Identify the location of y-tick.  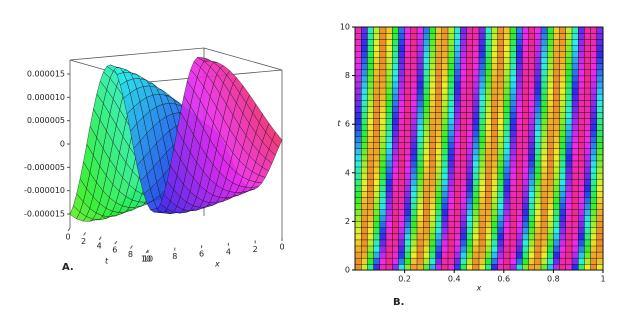
(85, 234).